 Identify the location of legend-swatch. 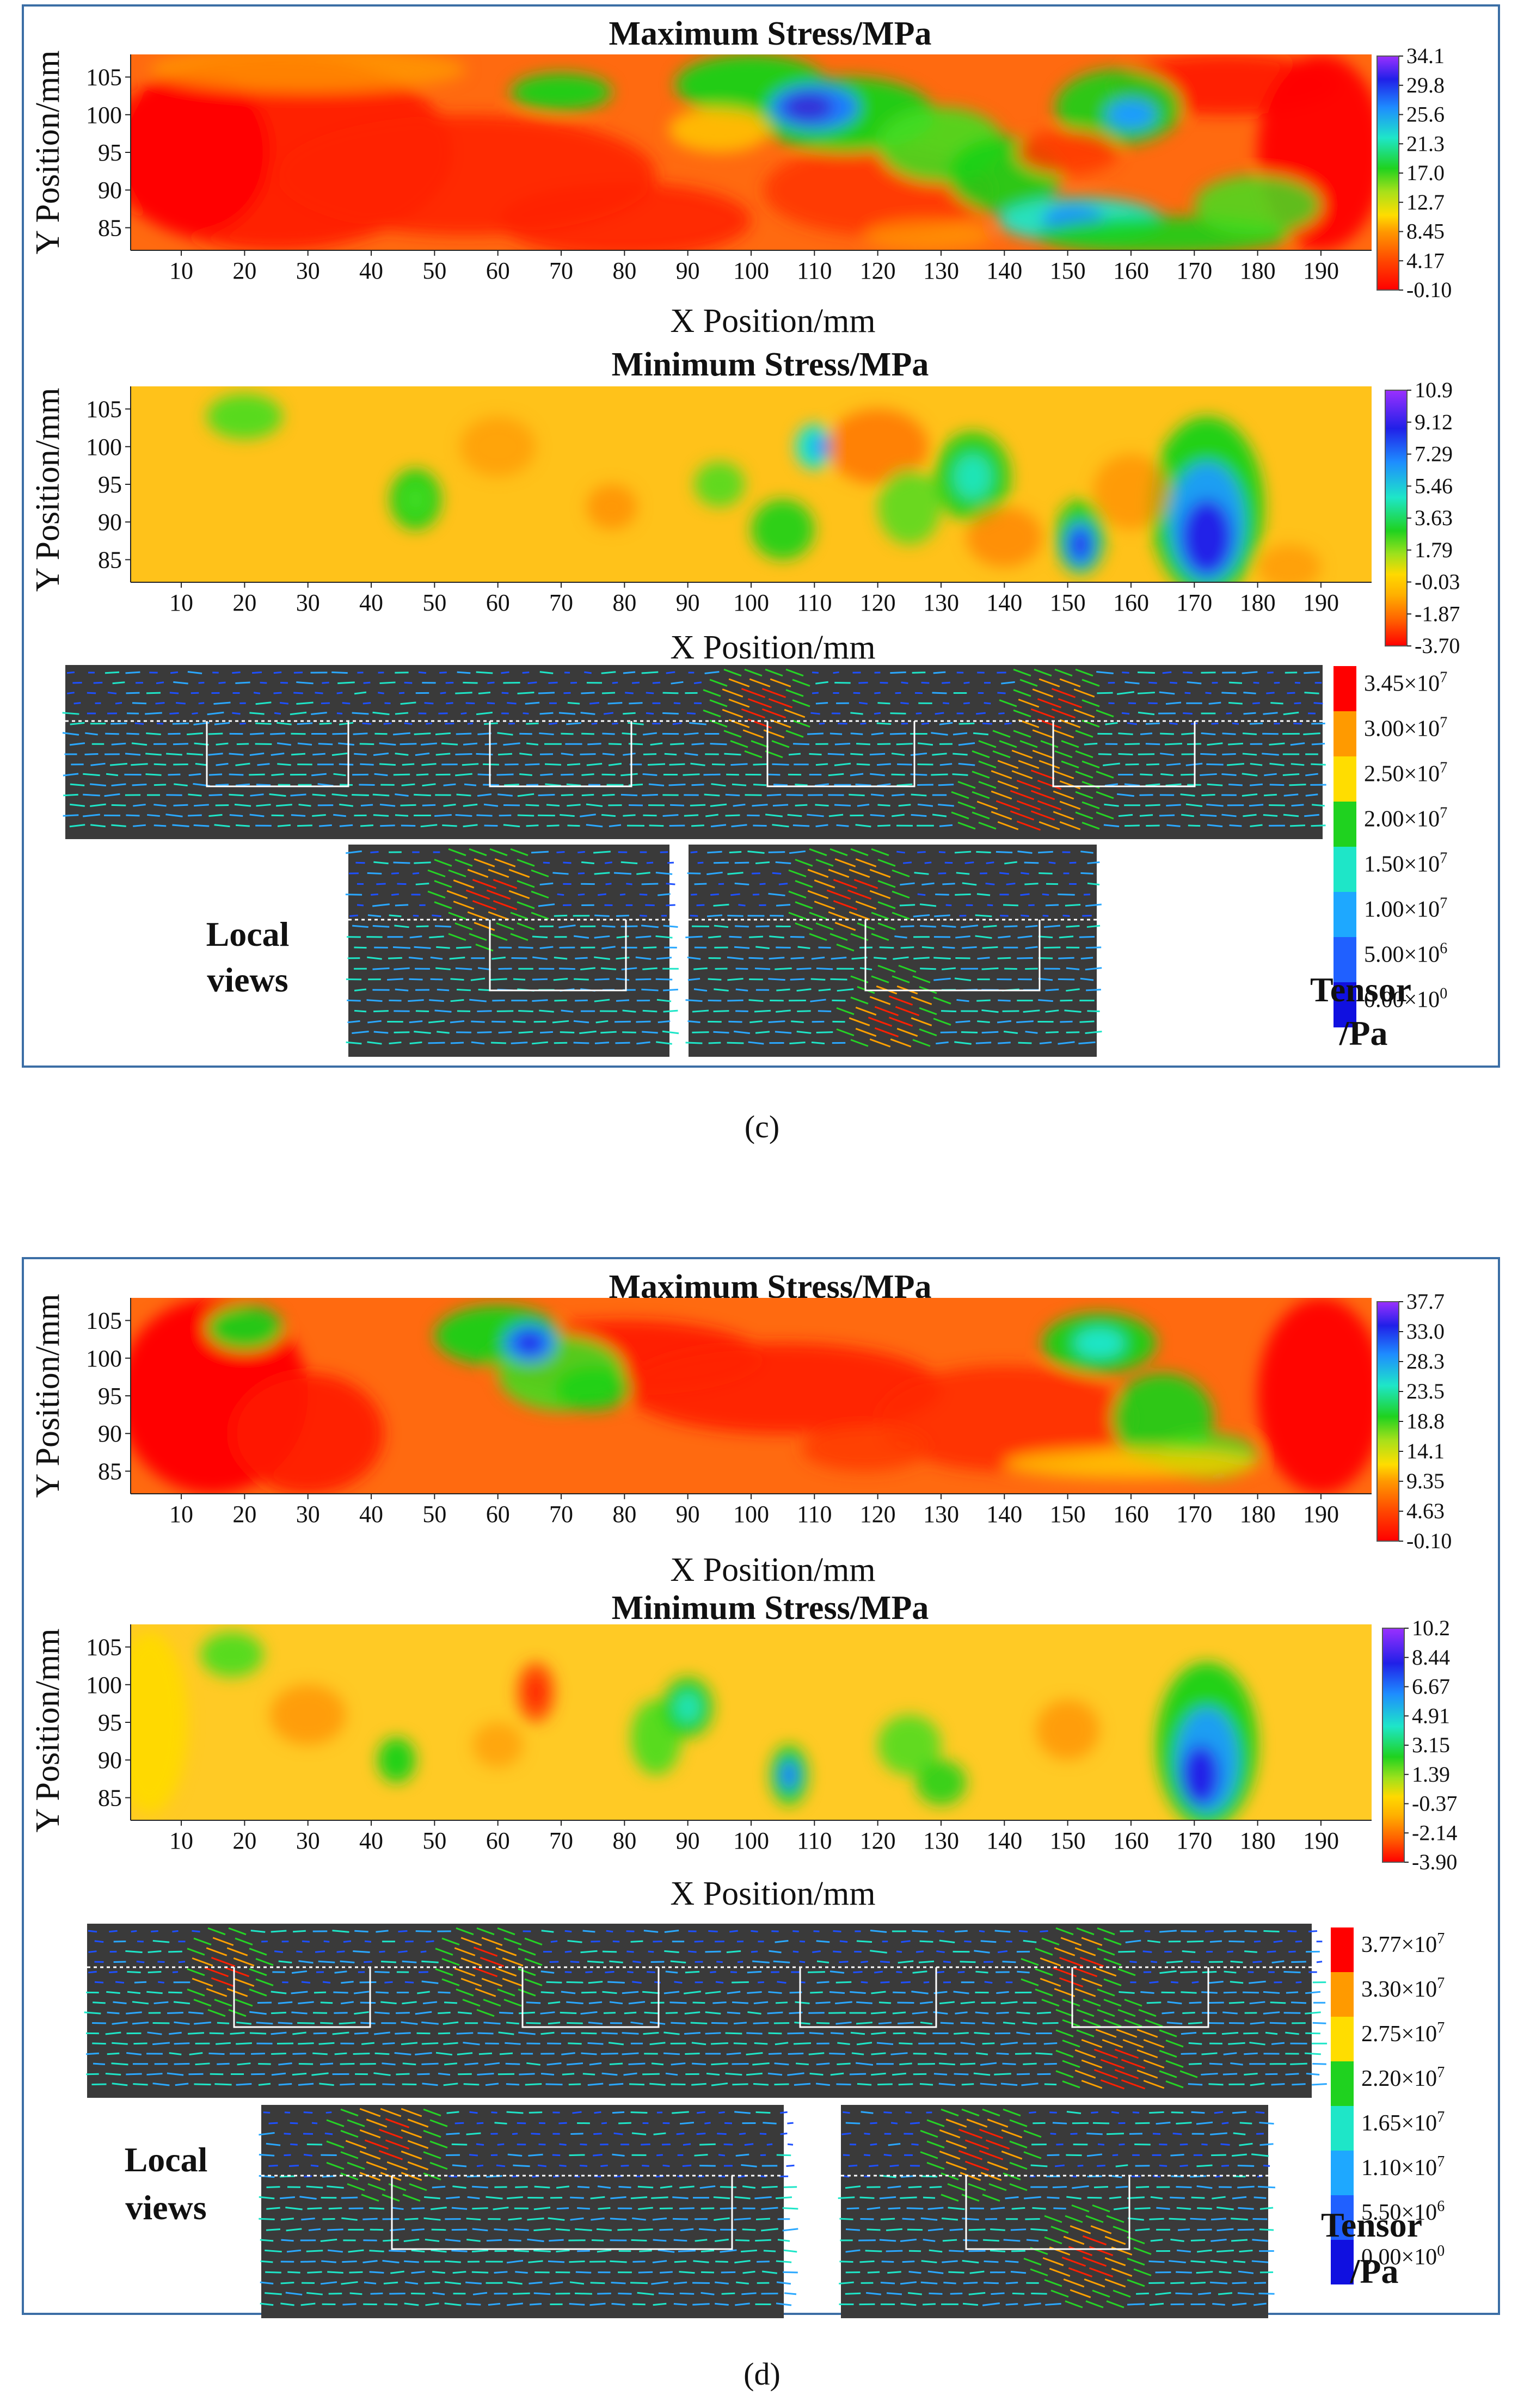
(1345, 960).